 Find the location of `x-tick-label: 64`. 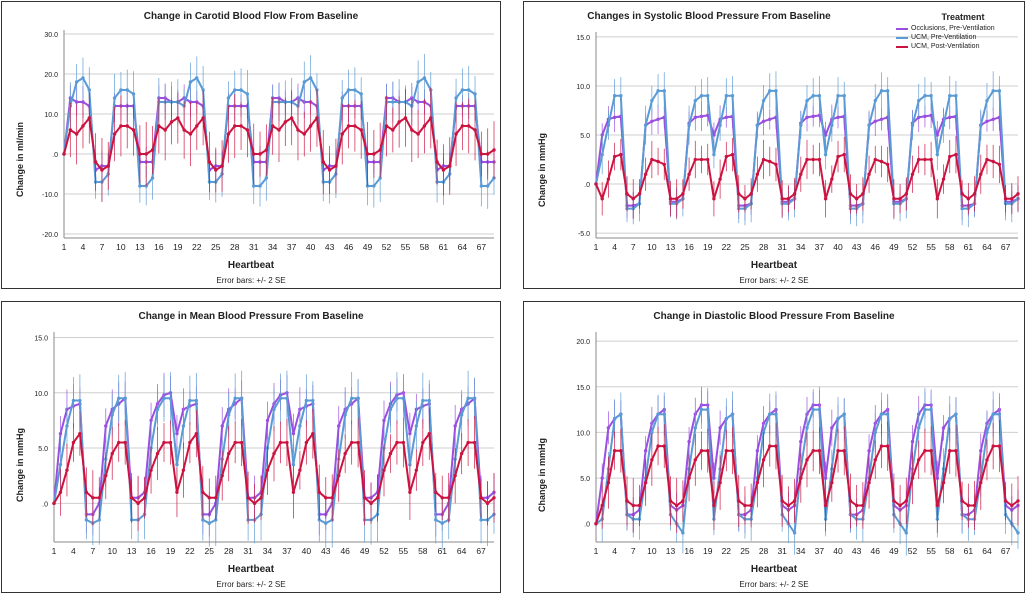

x-tick-label: 64 is located at coordinates (987, 551).